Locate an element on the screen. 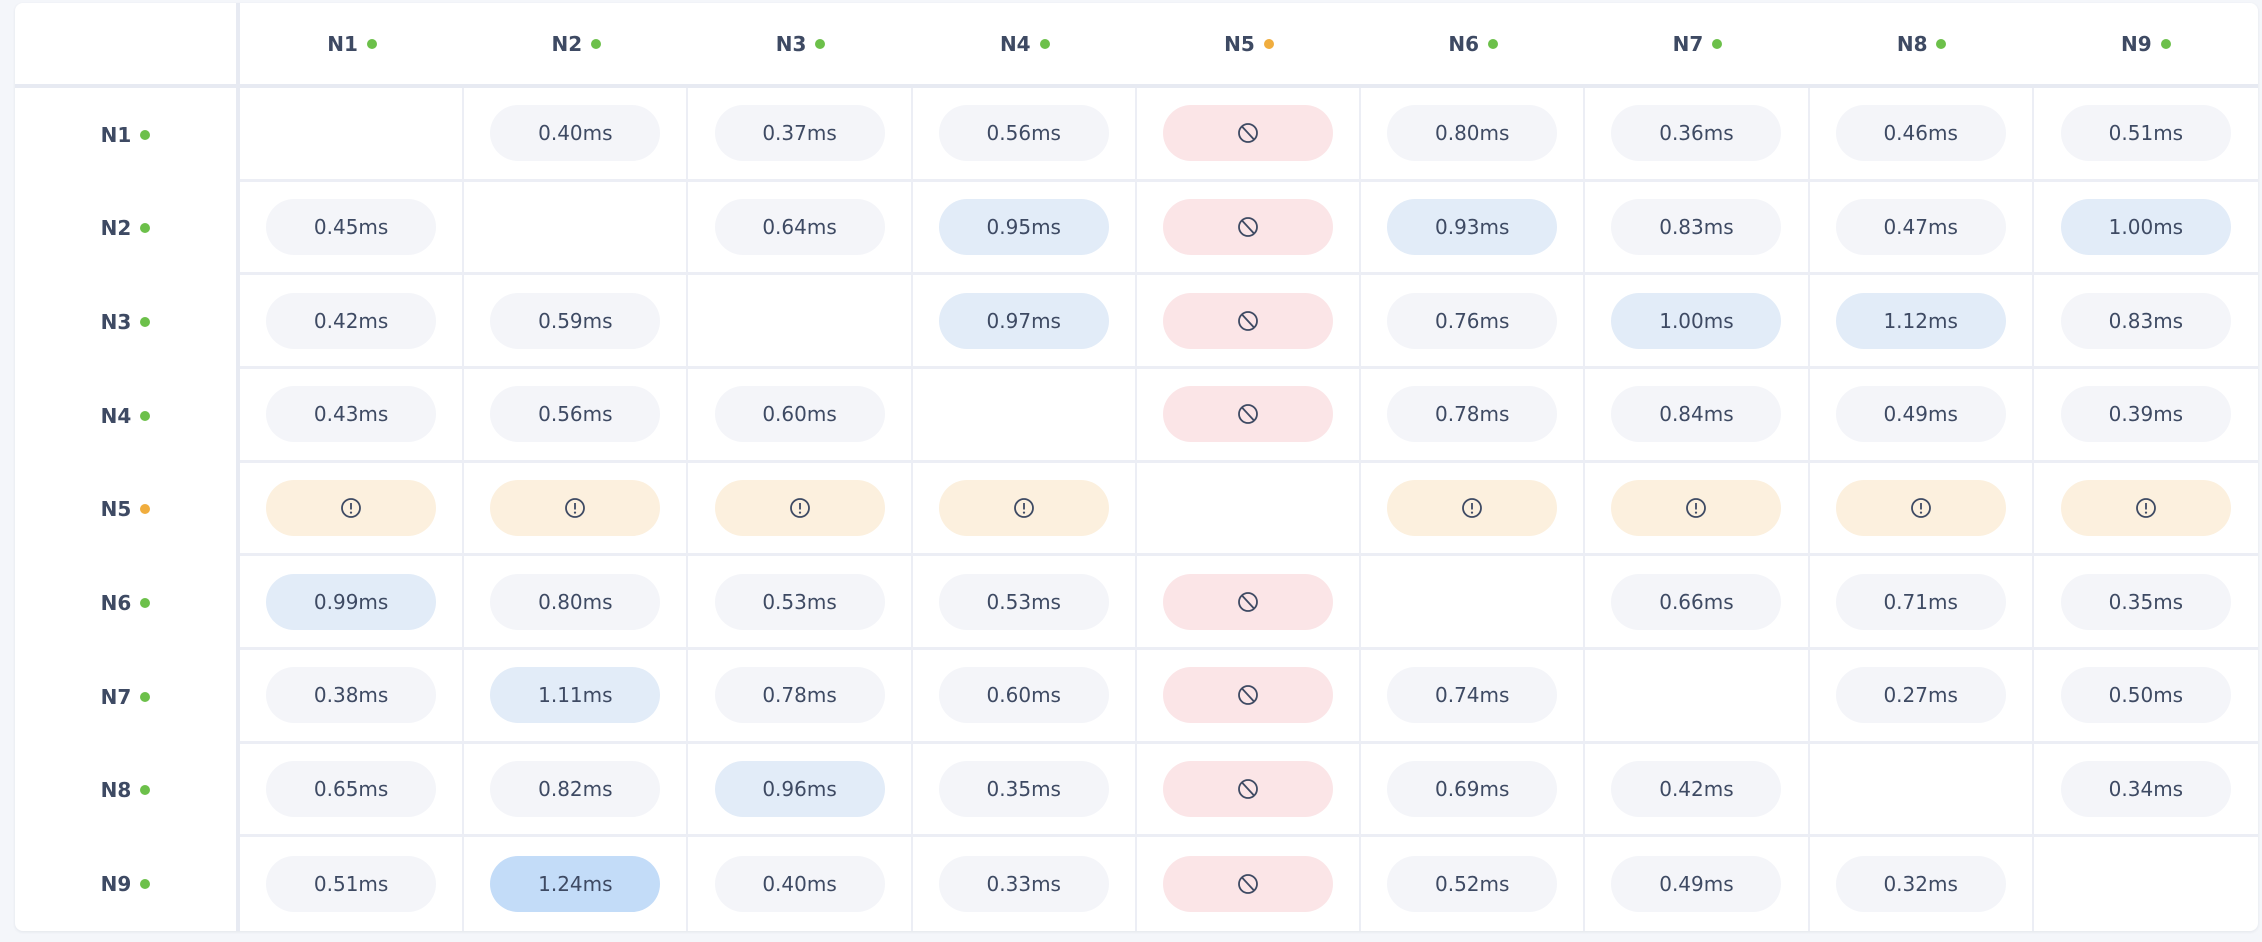  matrix-cell: 0.59ms is located at coordinates (576, 322).